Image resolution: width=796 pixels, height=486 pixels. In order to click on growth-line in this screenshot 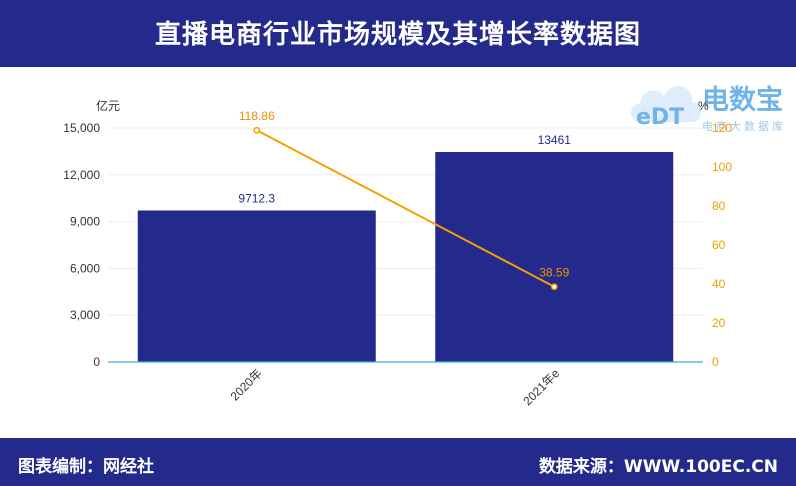, I will do `click(405, 208)`.